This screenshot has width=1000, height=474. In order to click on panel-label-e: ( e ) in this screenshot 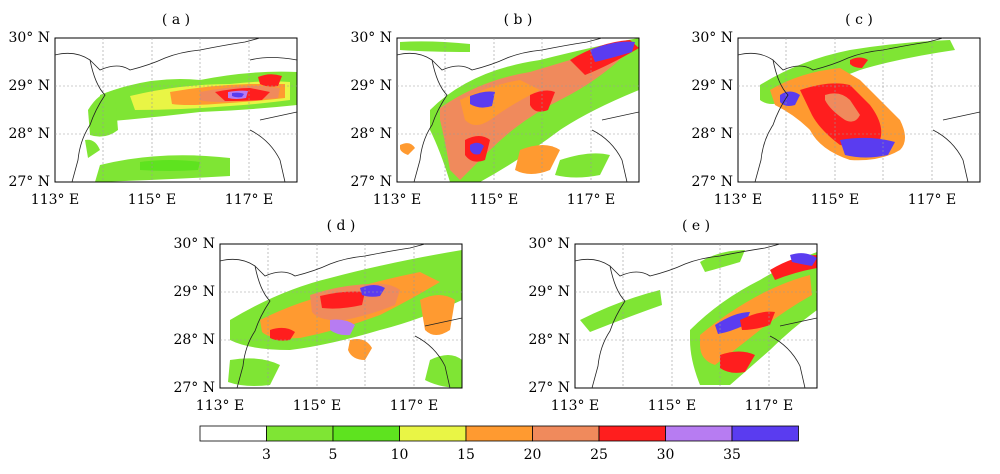, I will do `click(696, 226)`.